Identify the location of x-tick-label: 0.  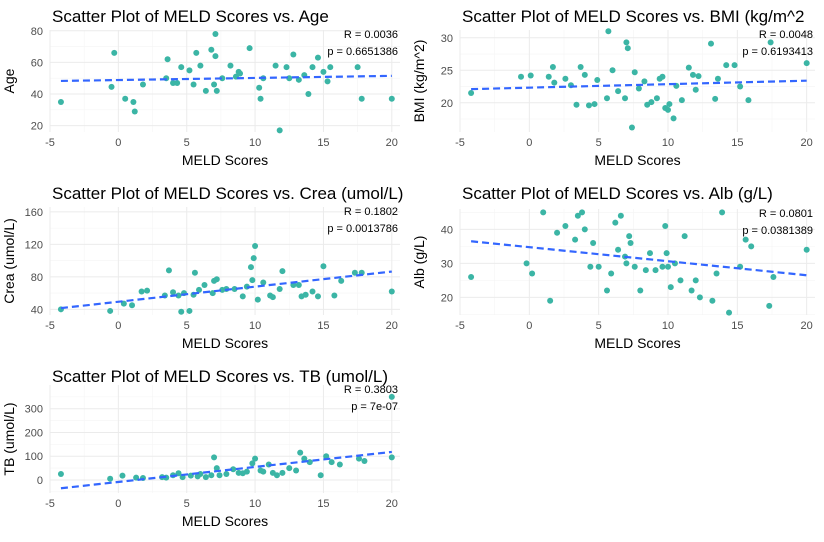
(118, 143).